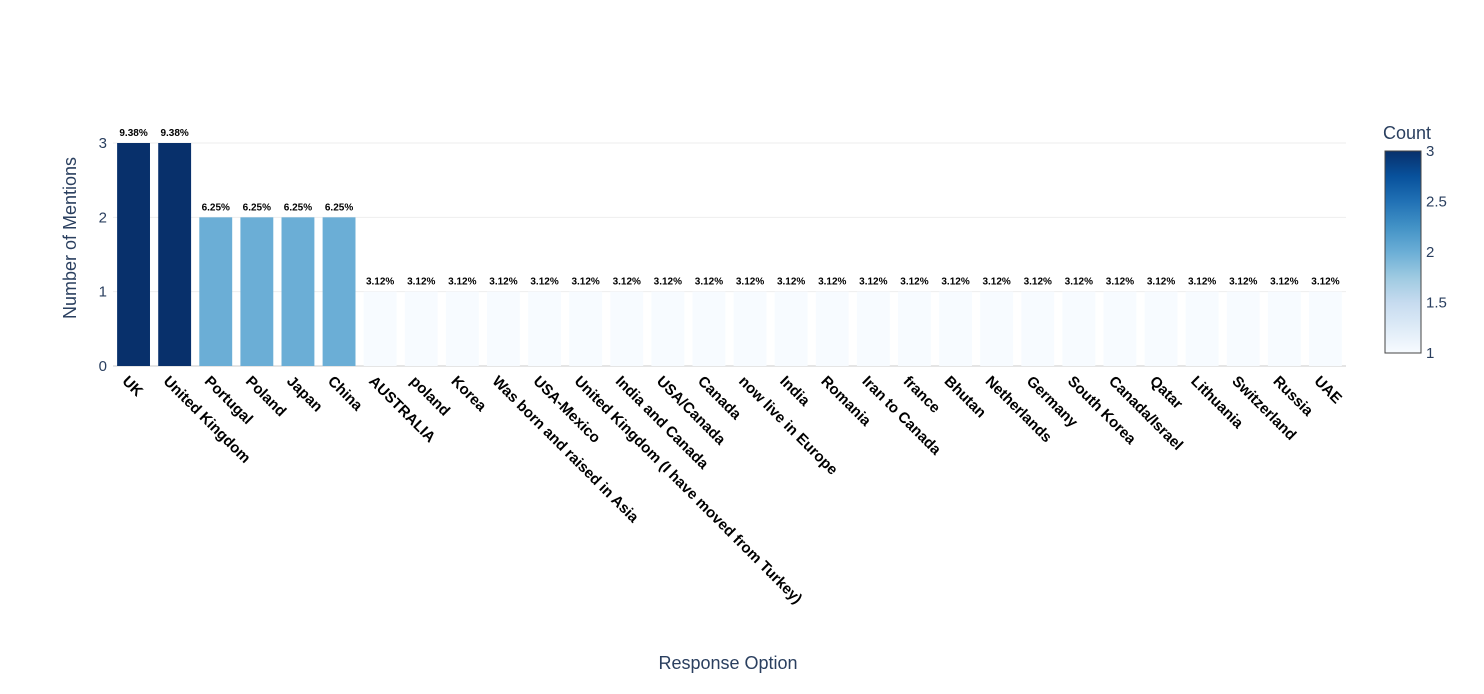 The height and width of the screenshot is (694, 1484). Describe the element at coordinates (1407, 133) in the screenshot. I see `colorbar-title: Count` at that location.